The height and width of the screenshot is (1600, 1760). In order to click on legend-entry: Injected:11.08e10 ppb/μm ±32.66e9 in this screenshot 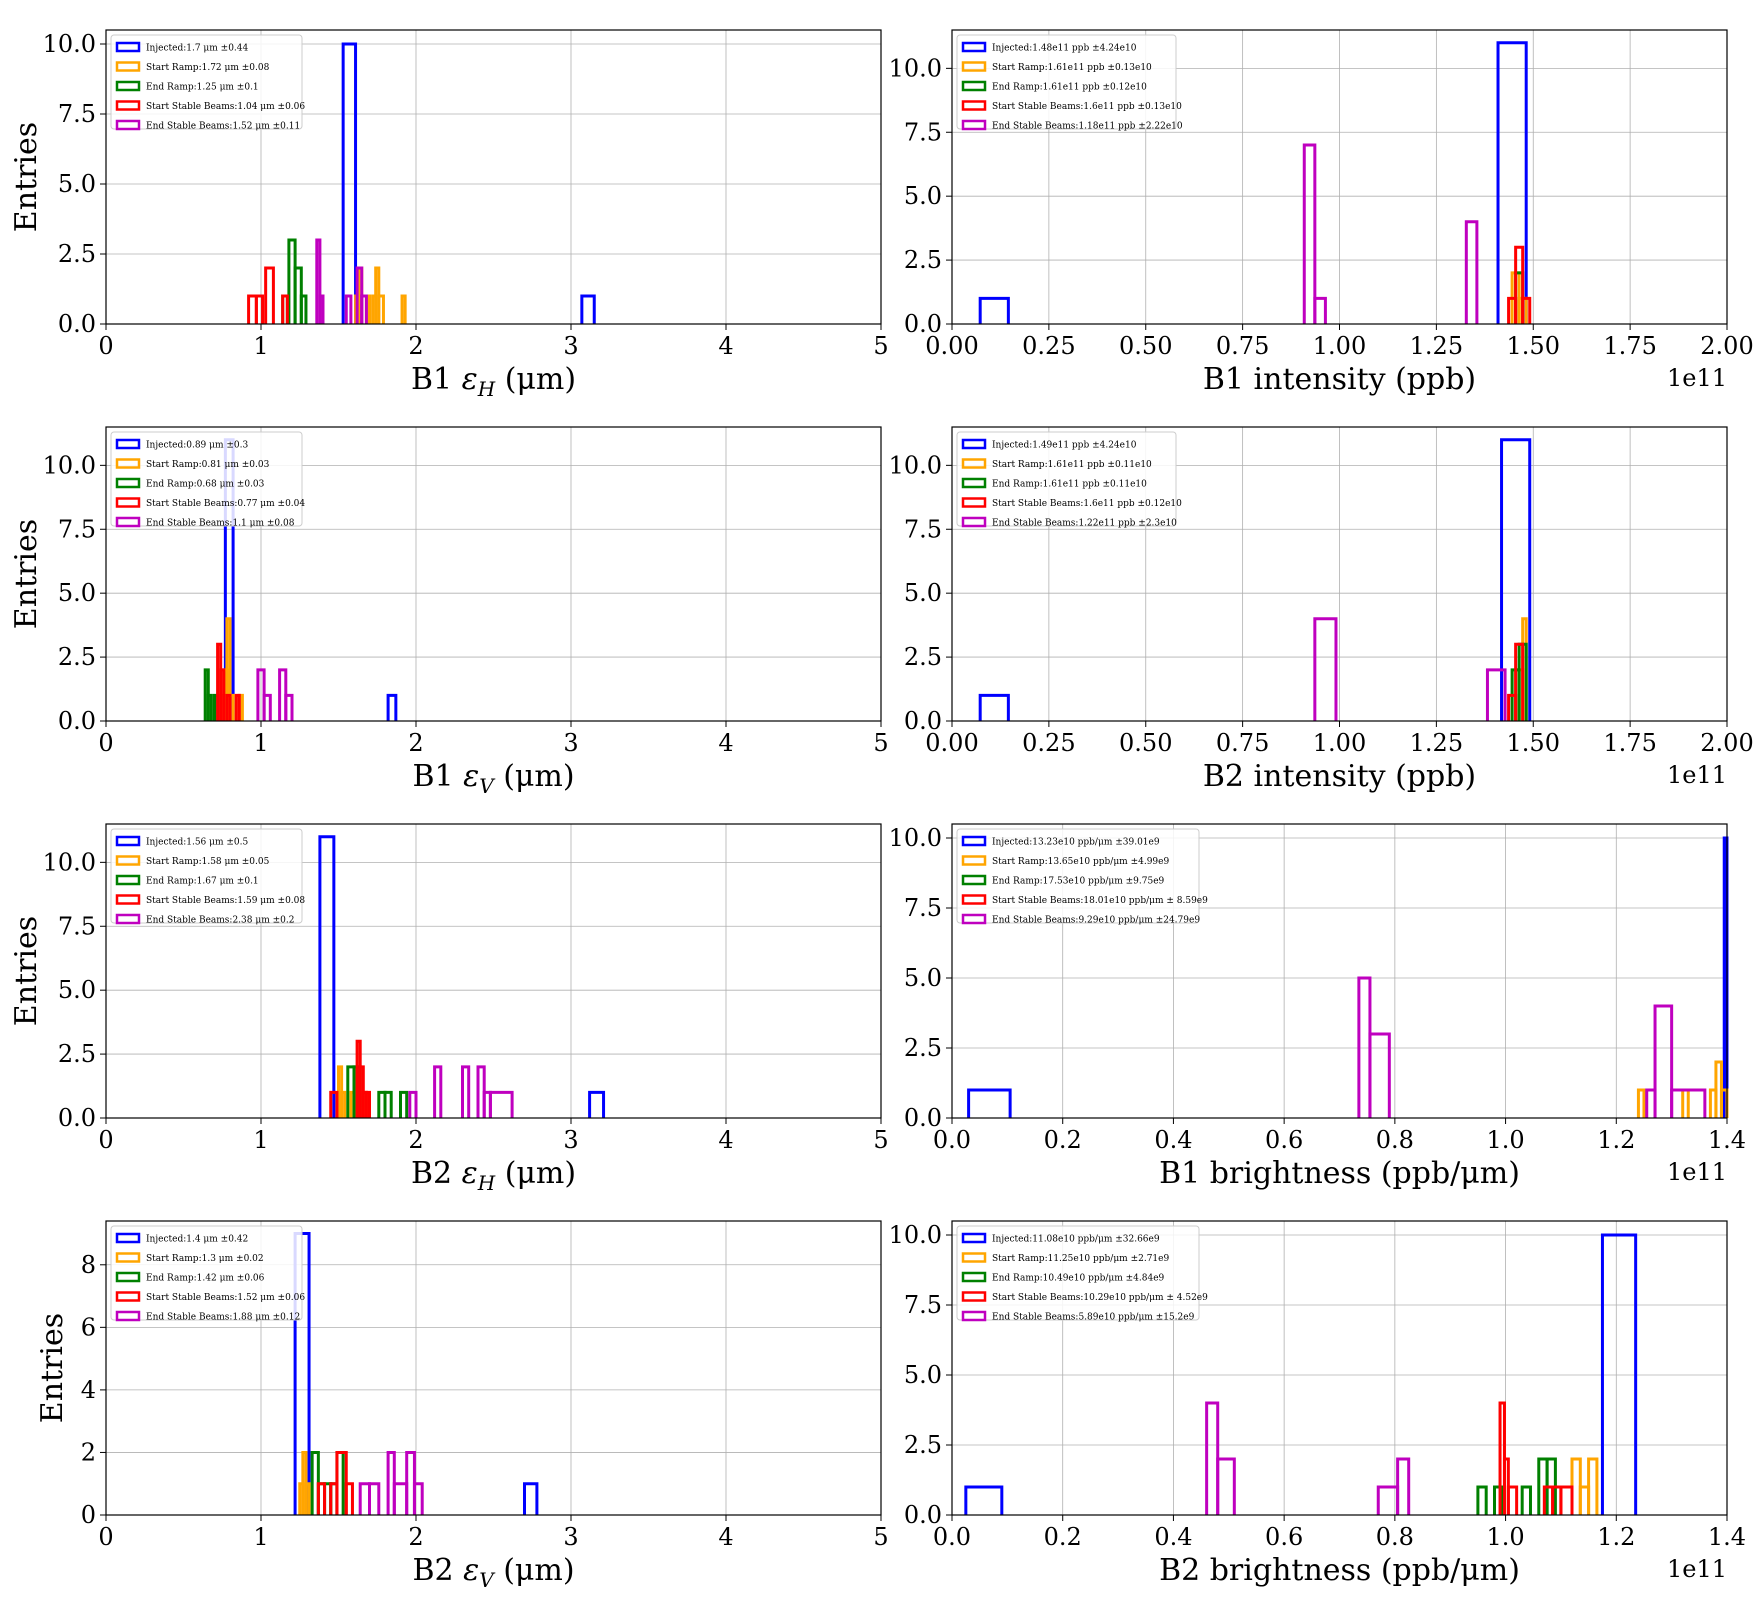, I will do `click(1076, 1240)`.